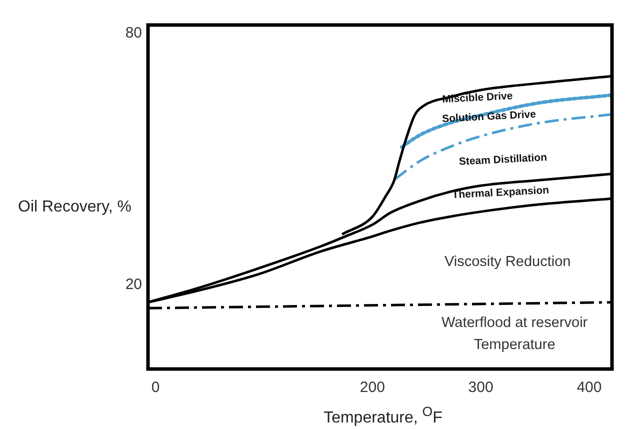  Describe the element at coordinates (372, 387) in the screenshot. I see `x-tick-label: 200` at that location.